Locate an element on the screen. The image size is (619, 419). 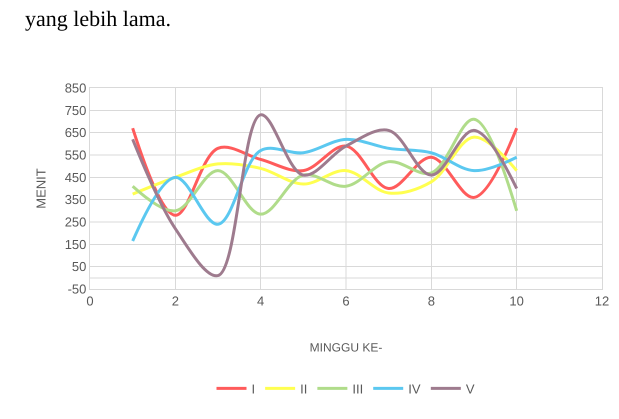
y-tick-label: 550 is located at coordinates (75, 155).